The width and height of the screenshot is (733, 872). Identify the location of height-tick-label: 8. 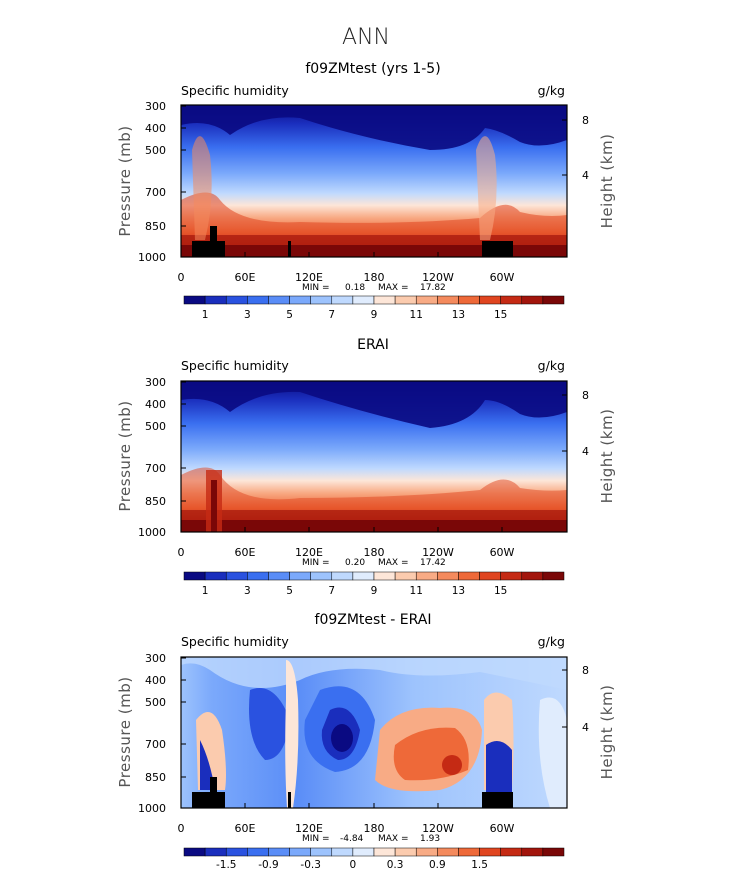
(585, 395).